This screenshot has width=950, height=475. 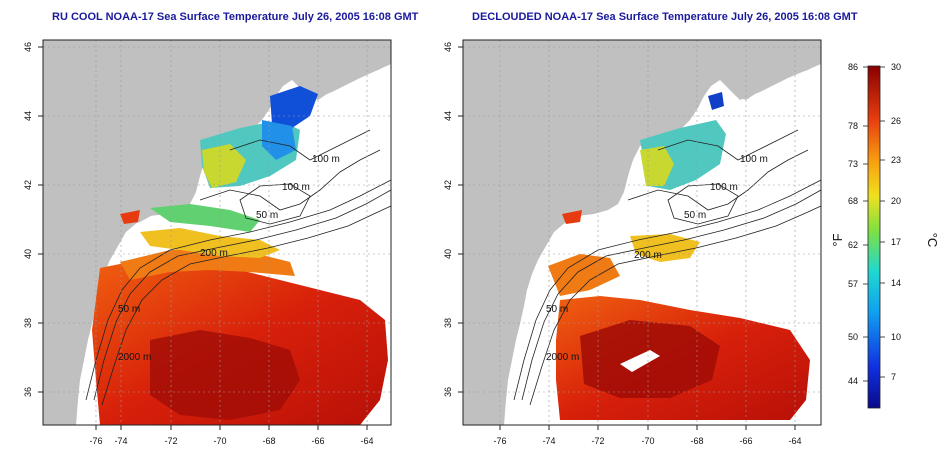 I want to click on colorbar-f-tick: 44, so click(x=853, y=381).